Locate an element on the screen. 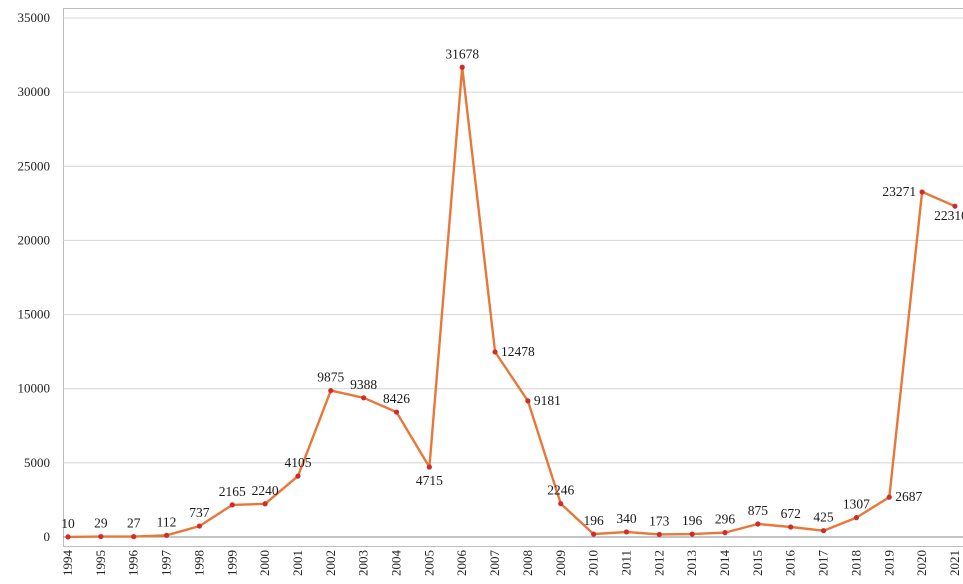 The height and width of the screenshot is (584, 963). data-label-2014: 296 is located at coordinates (725, 519).